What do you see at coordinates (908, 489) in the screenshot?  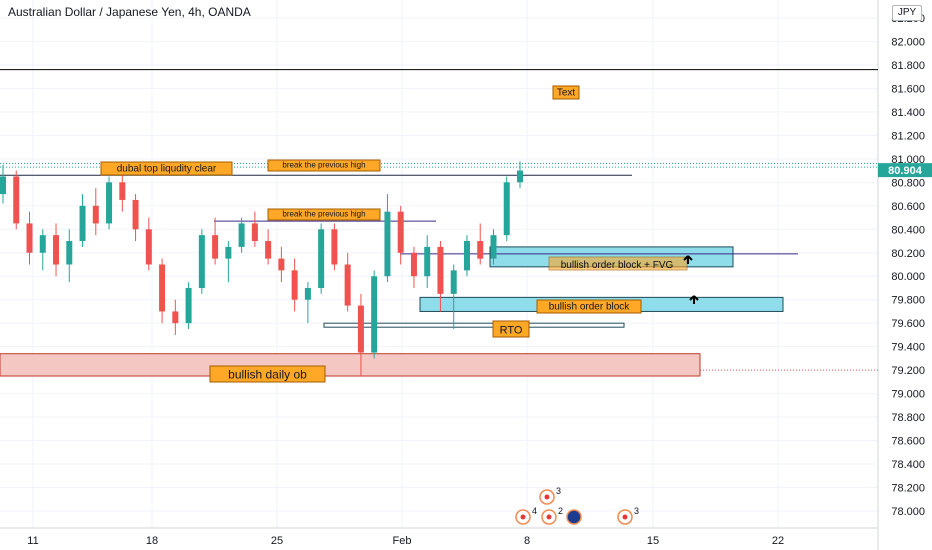 I see `y-tick-label: 78.200` at bounding box center [908, 489].